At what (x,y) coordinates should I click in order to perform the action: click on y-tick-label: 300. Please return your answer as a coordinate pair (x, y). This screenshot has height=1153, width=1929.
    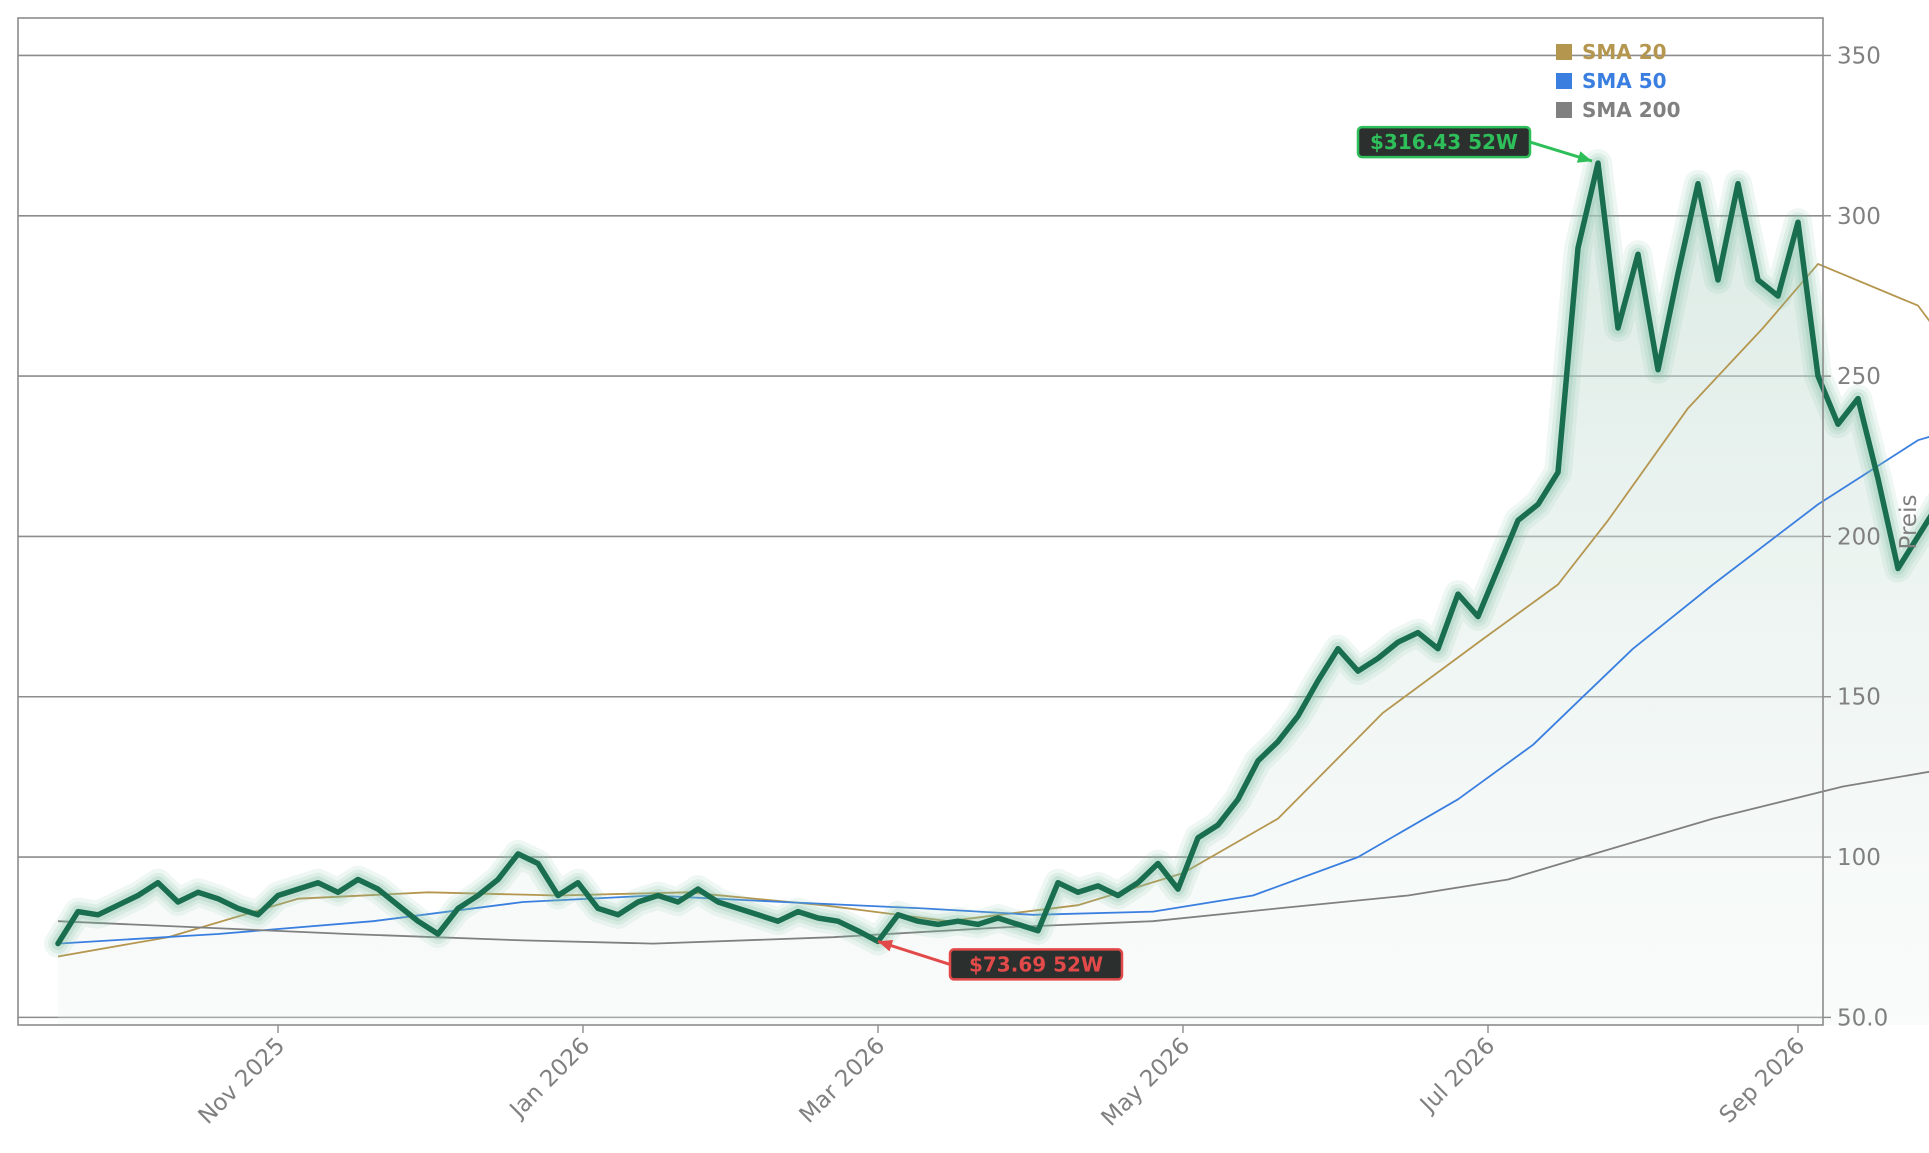
    Looking at the image, I should click on (1859, 217).